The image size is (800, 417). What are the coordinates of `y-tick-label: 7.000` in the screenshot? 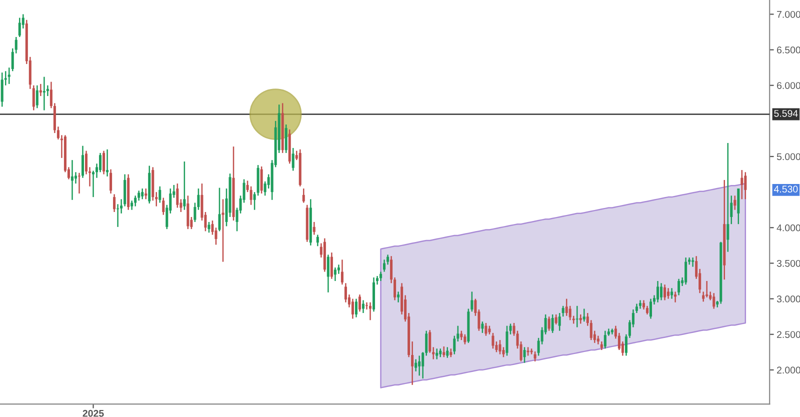 It's located at (788, 14).